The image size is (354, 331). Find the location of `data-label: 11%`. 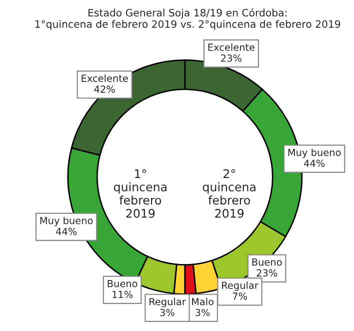

data-label: 11% is located at coordinates (122, 294).